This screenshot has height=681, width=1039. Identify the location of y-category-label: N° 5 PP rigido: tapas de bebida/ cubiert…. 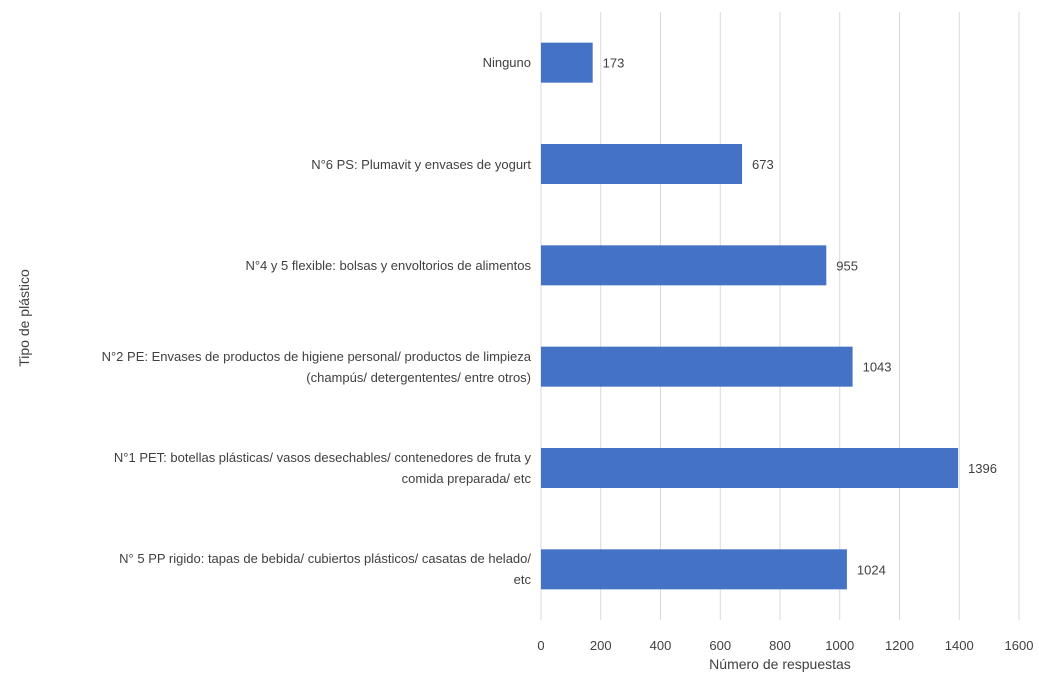
(271, 569).